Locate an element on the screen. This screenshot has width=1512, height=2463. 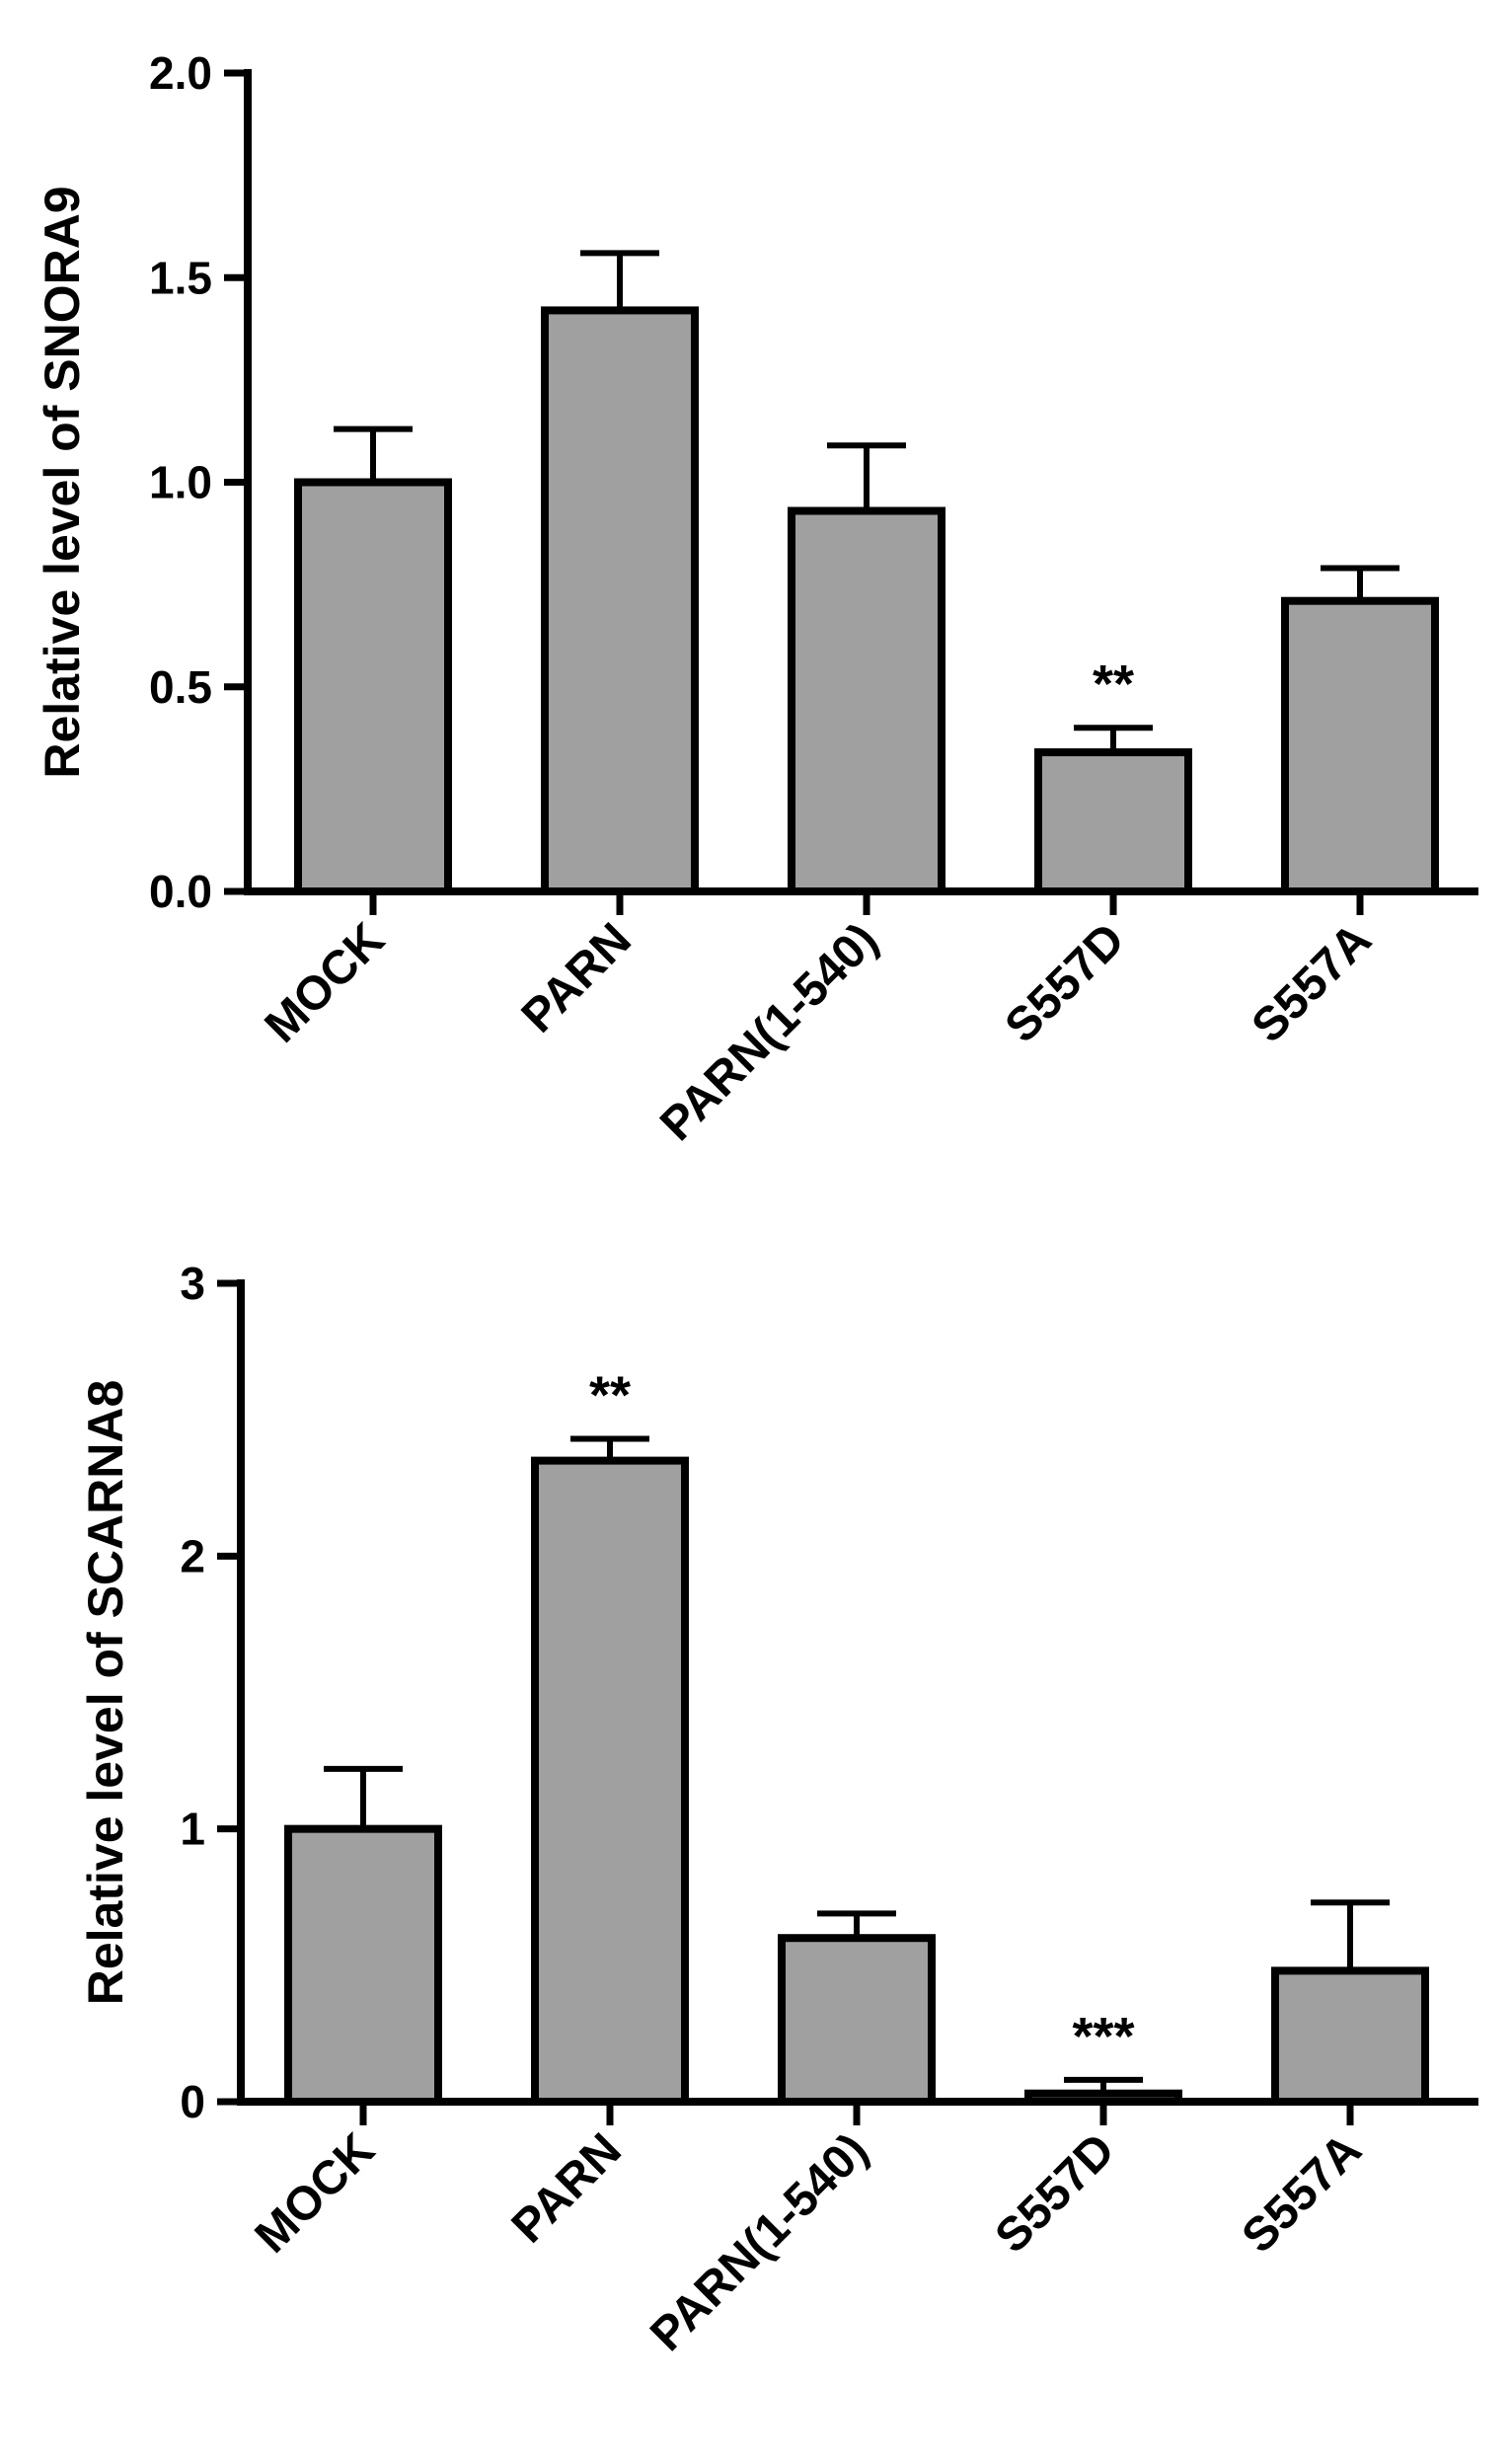
y-tick-label-3: 1.5 is located at coordinates (181, 277).